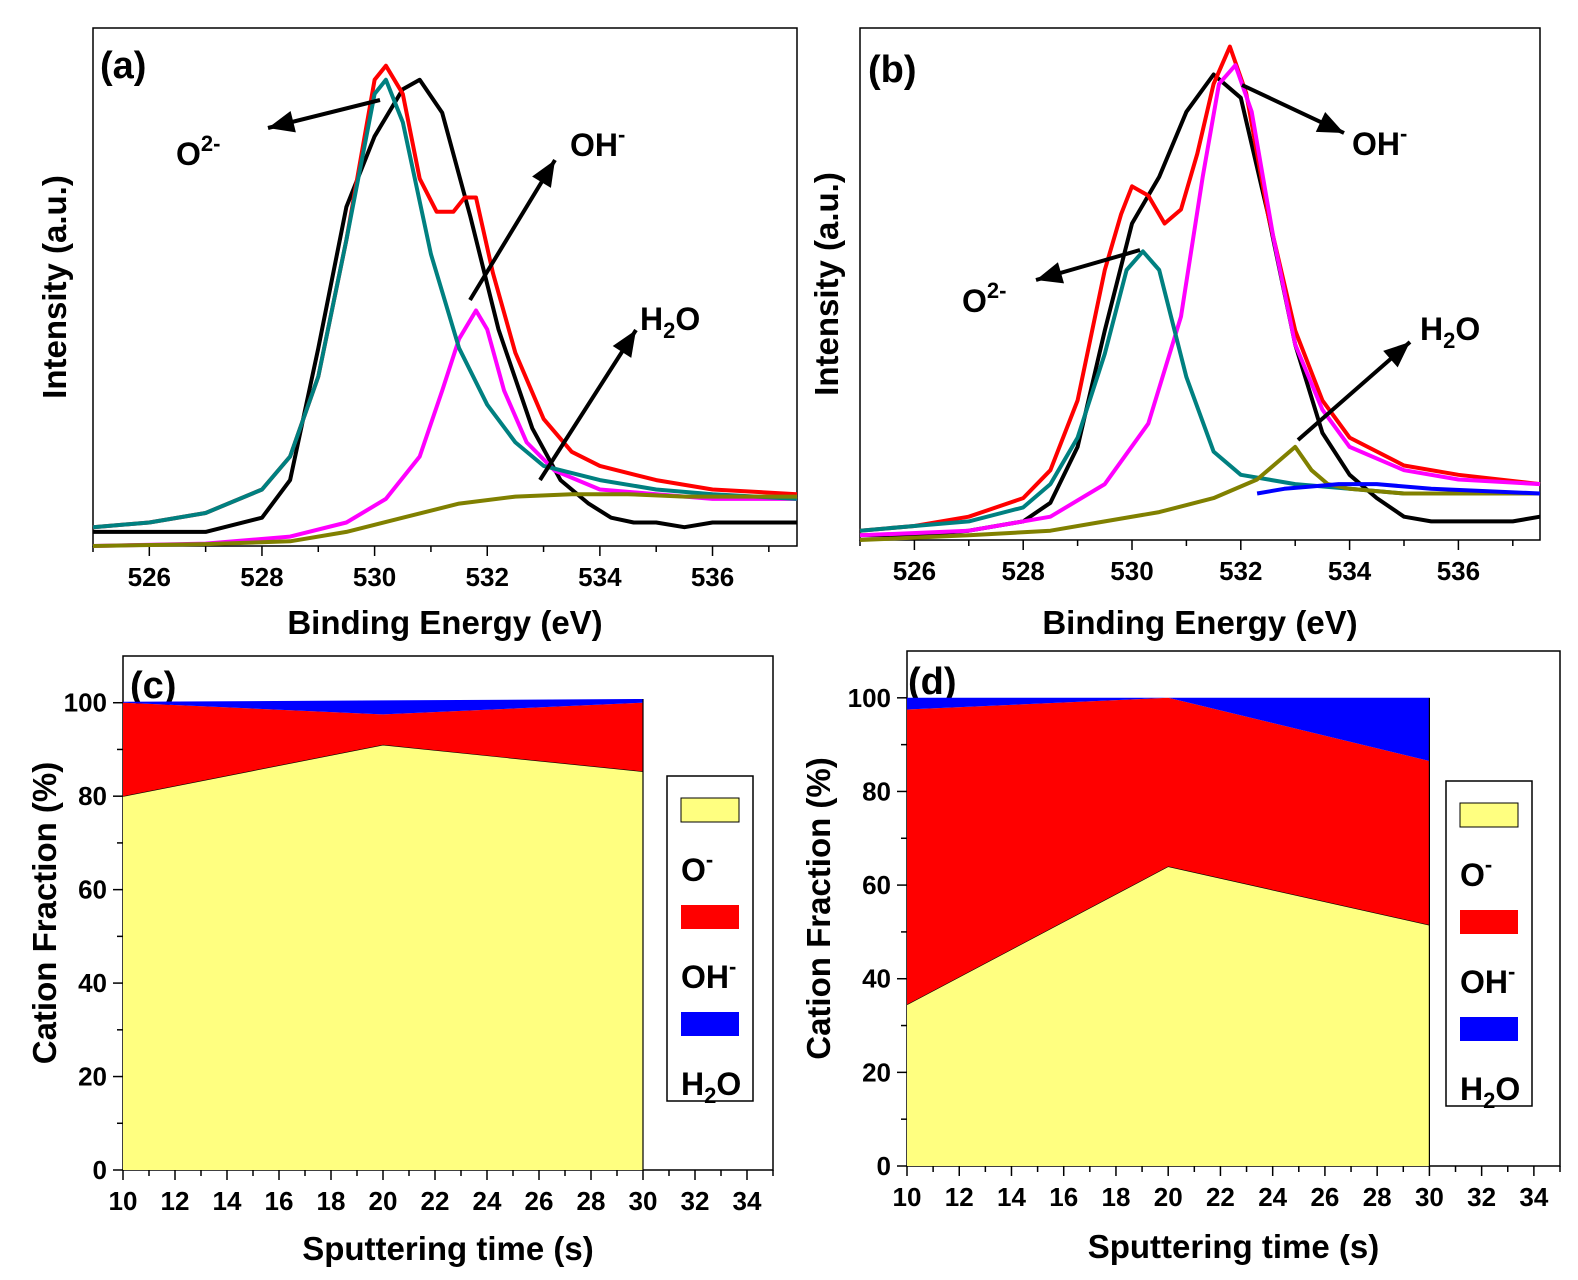 This screenshot has width=1578, height=1280. I want to click on annotation-1-text: O, so click(974, 301).